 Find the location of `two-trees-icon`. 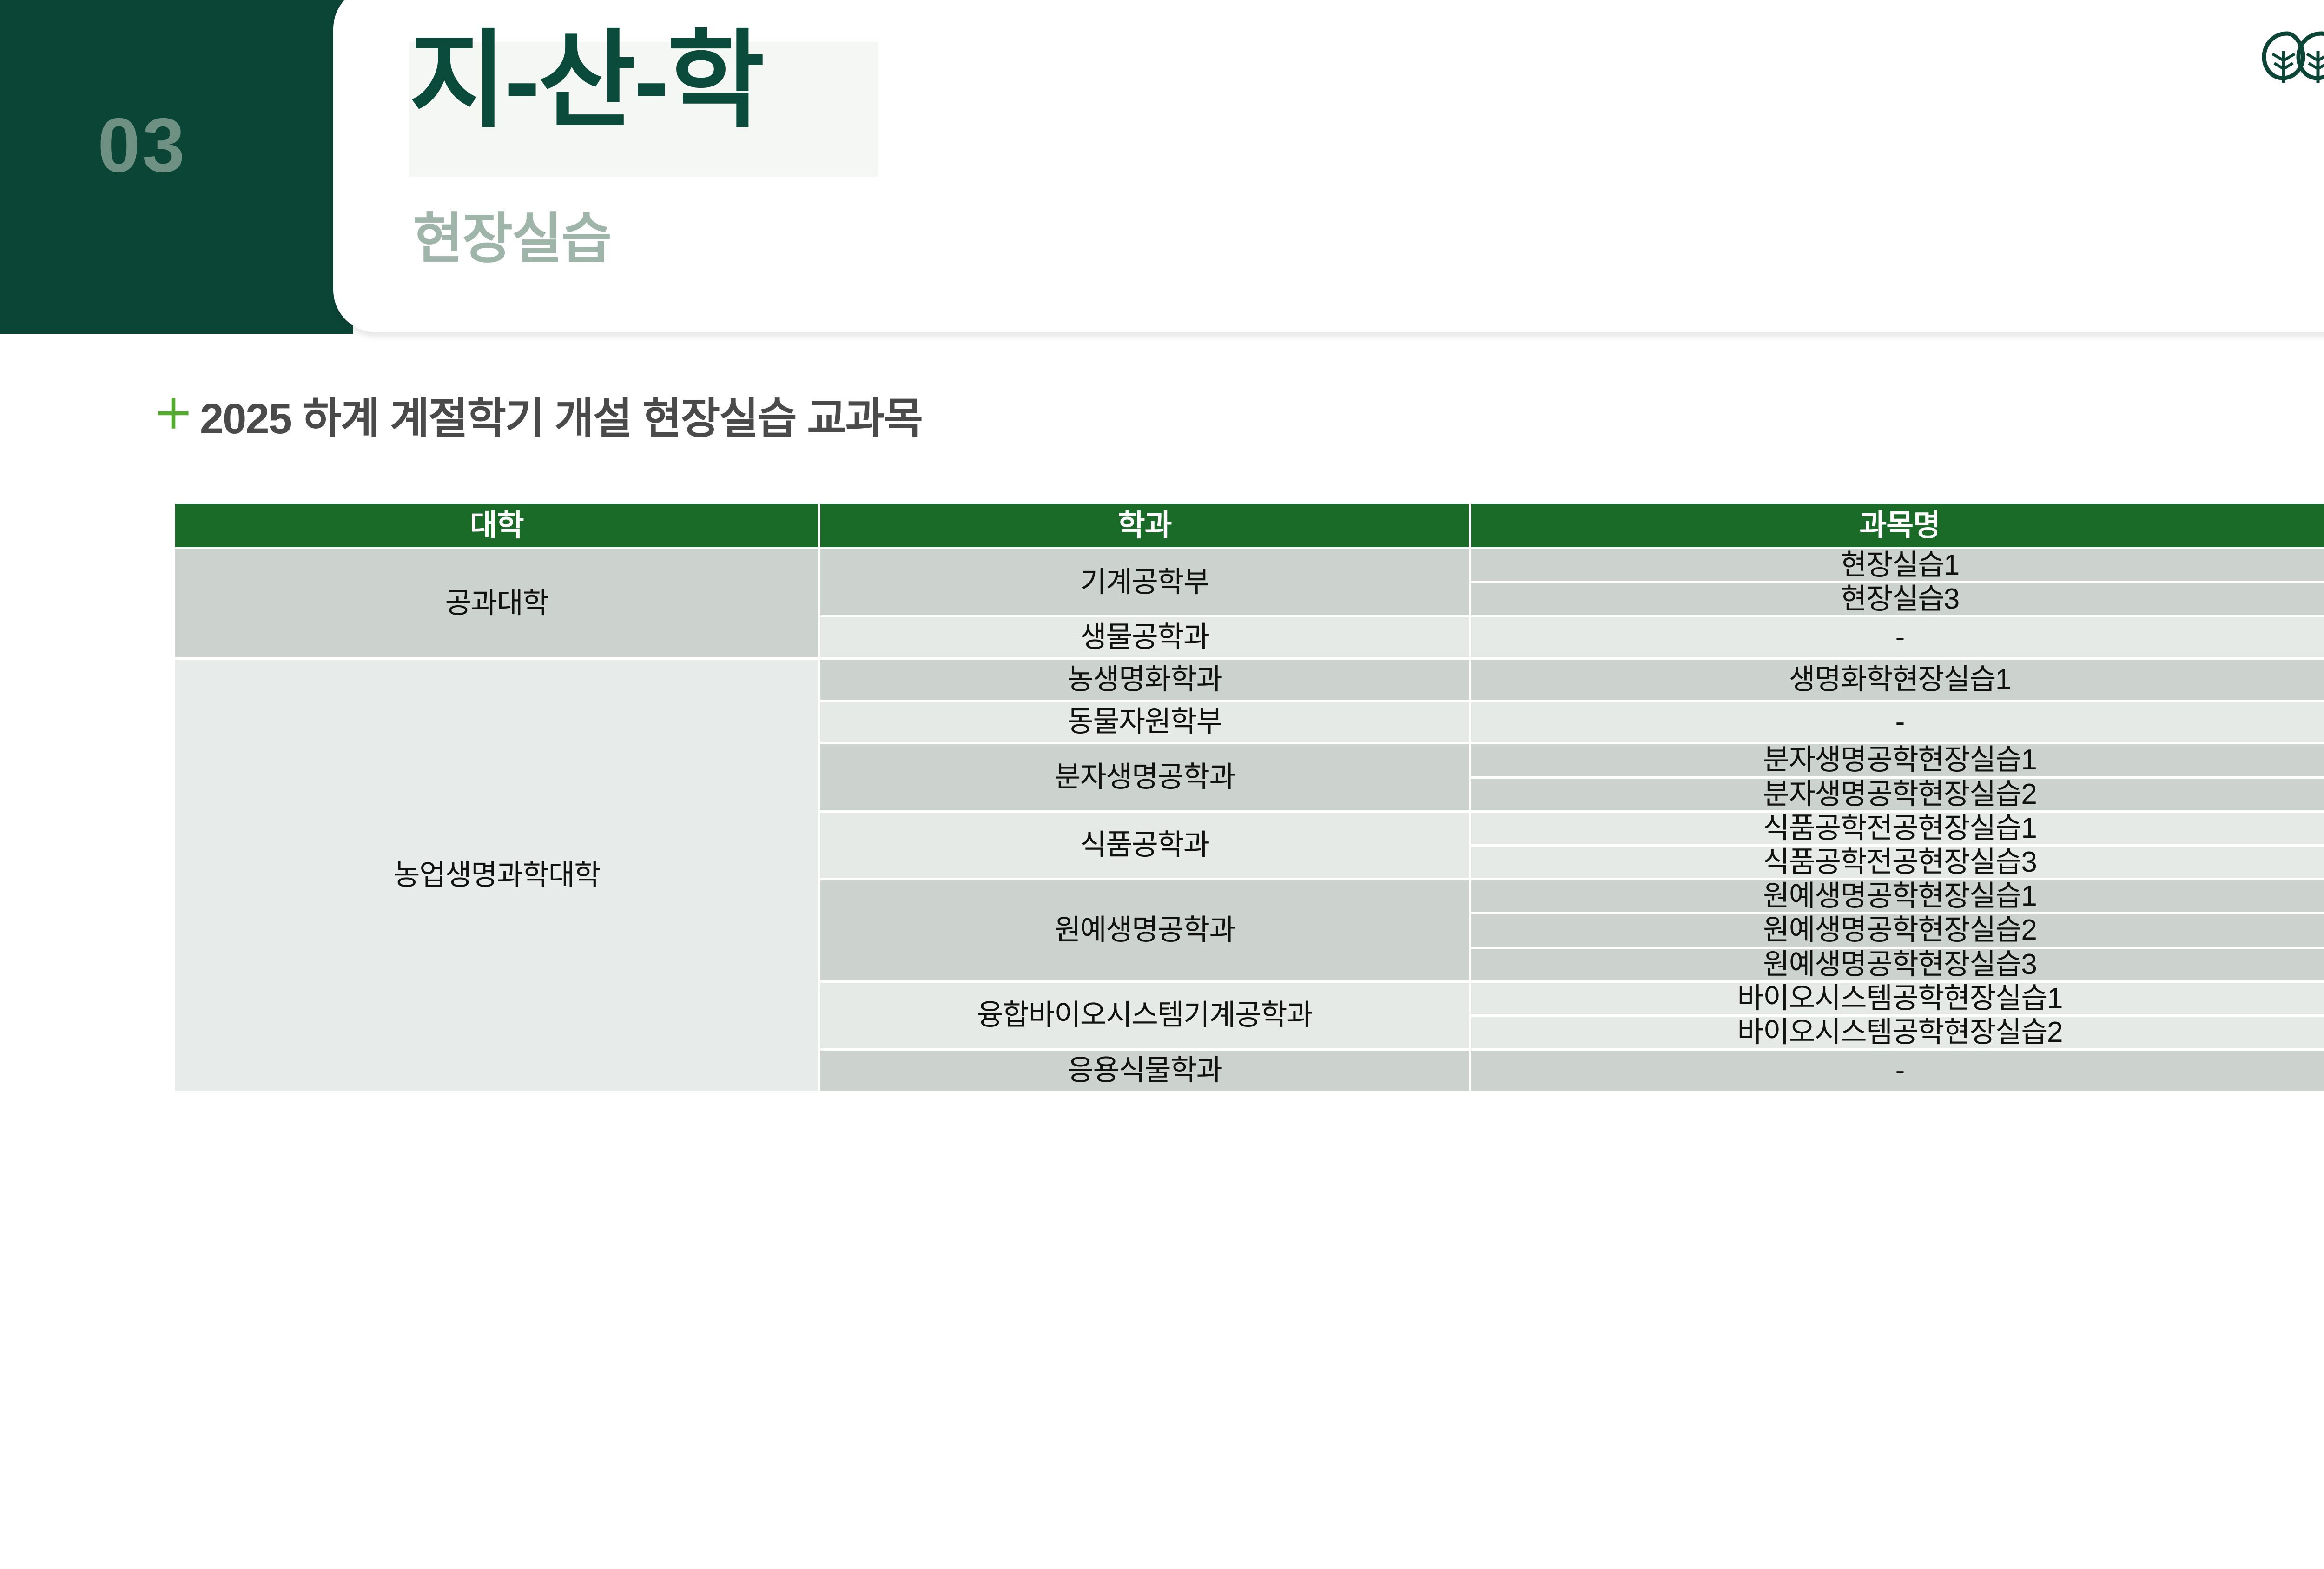

two-trees-icon is located at coordinates (2293, 57).